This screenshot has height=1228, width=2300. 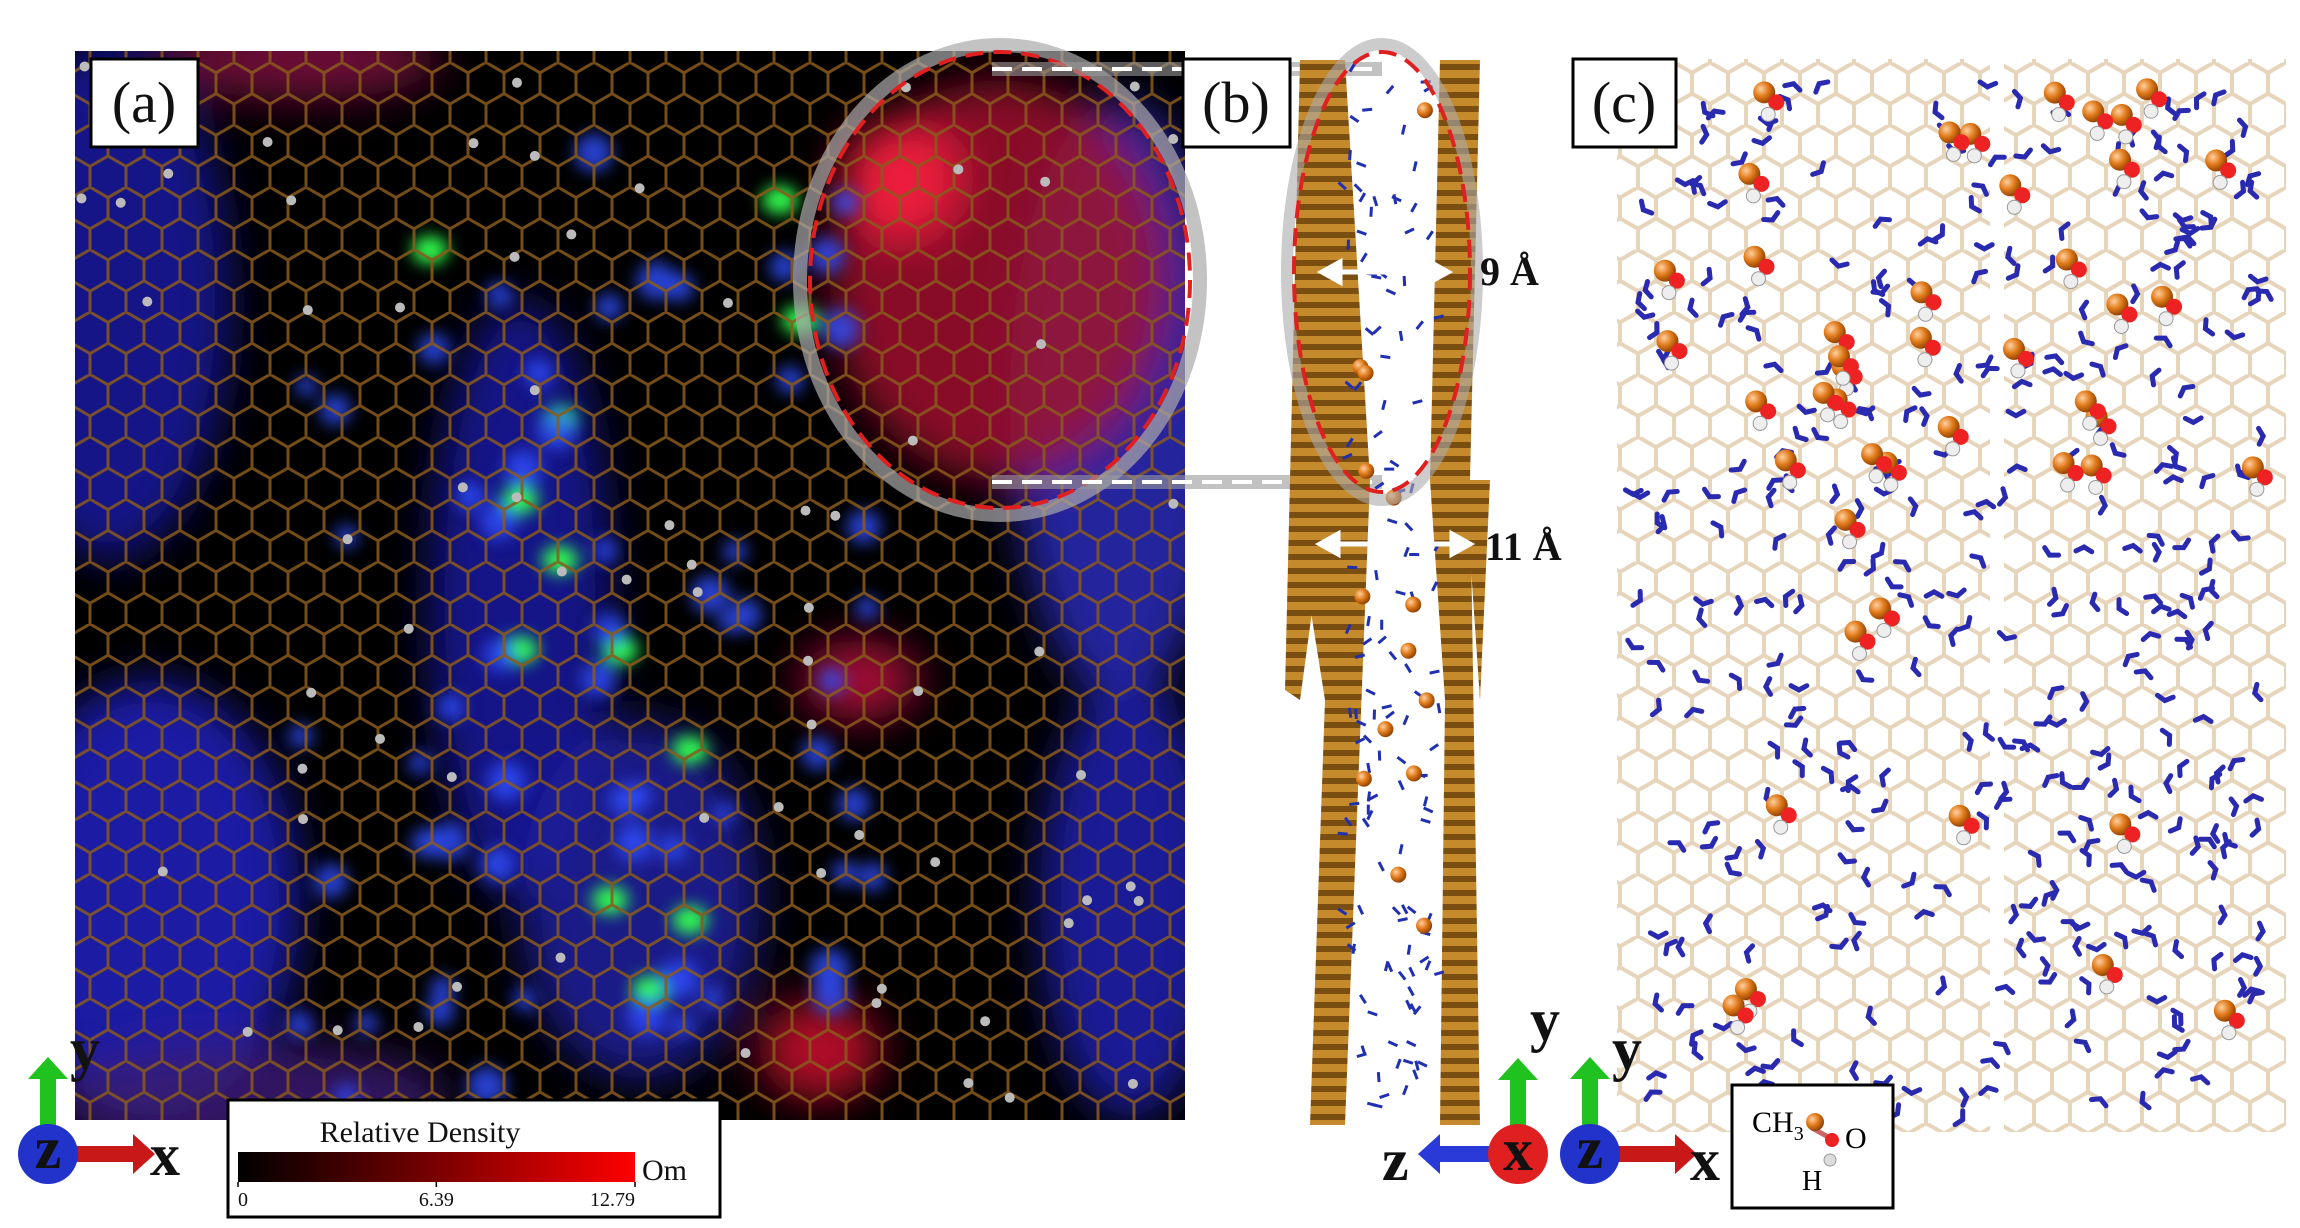 I want to click on colorbar-tick-label: 6.39, so click(x=436, y=1200).